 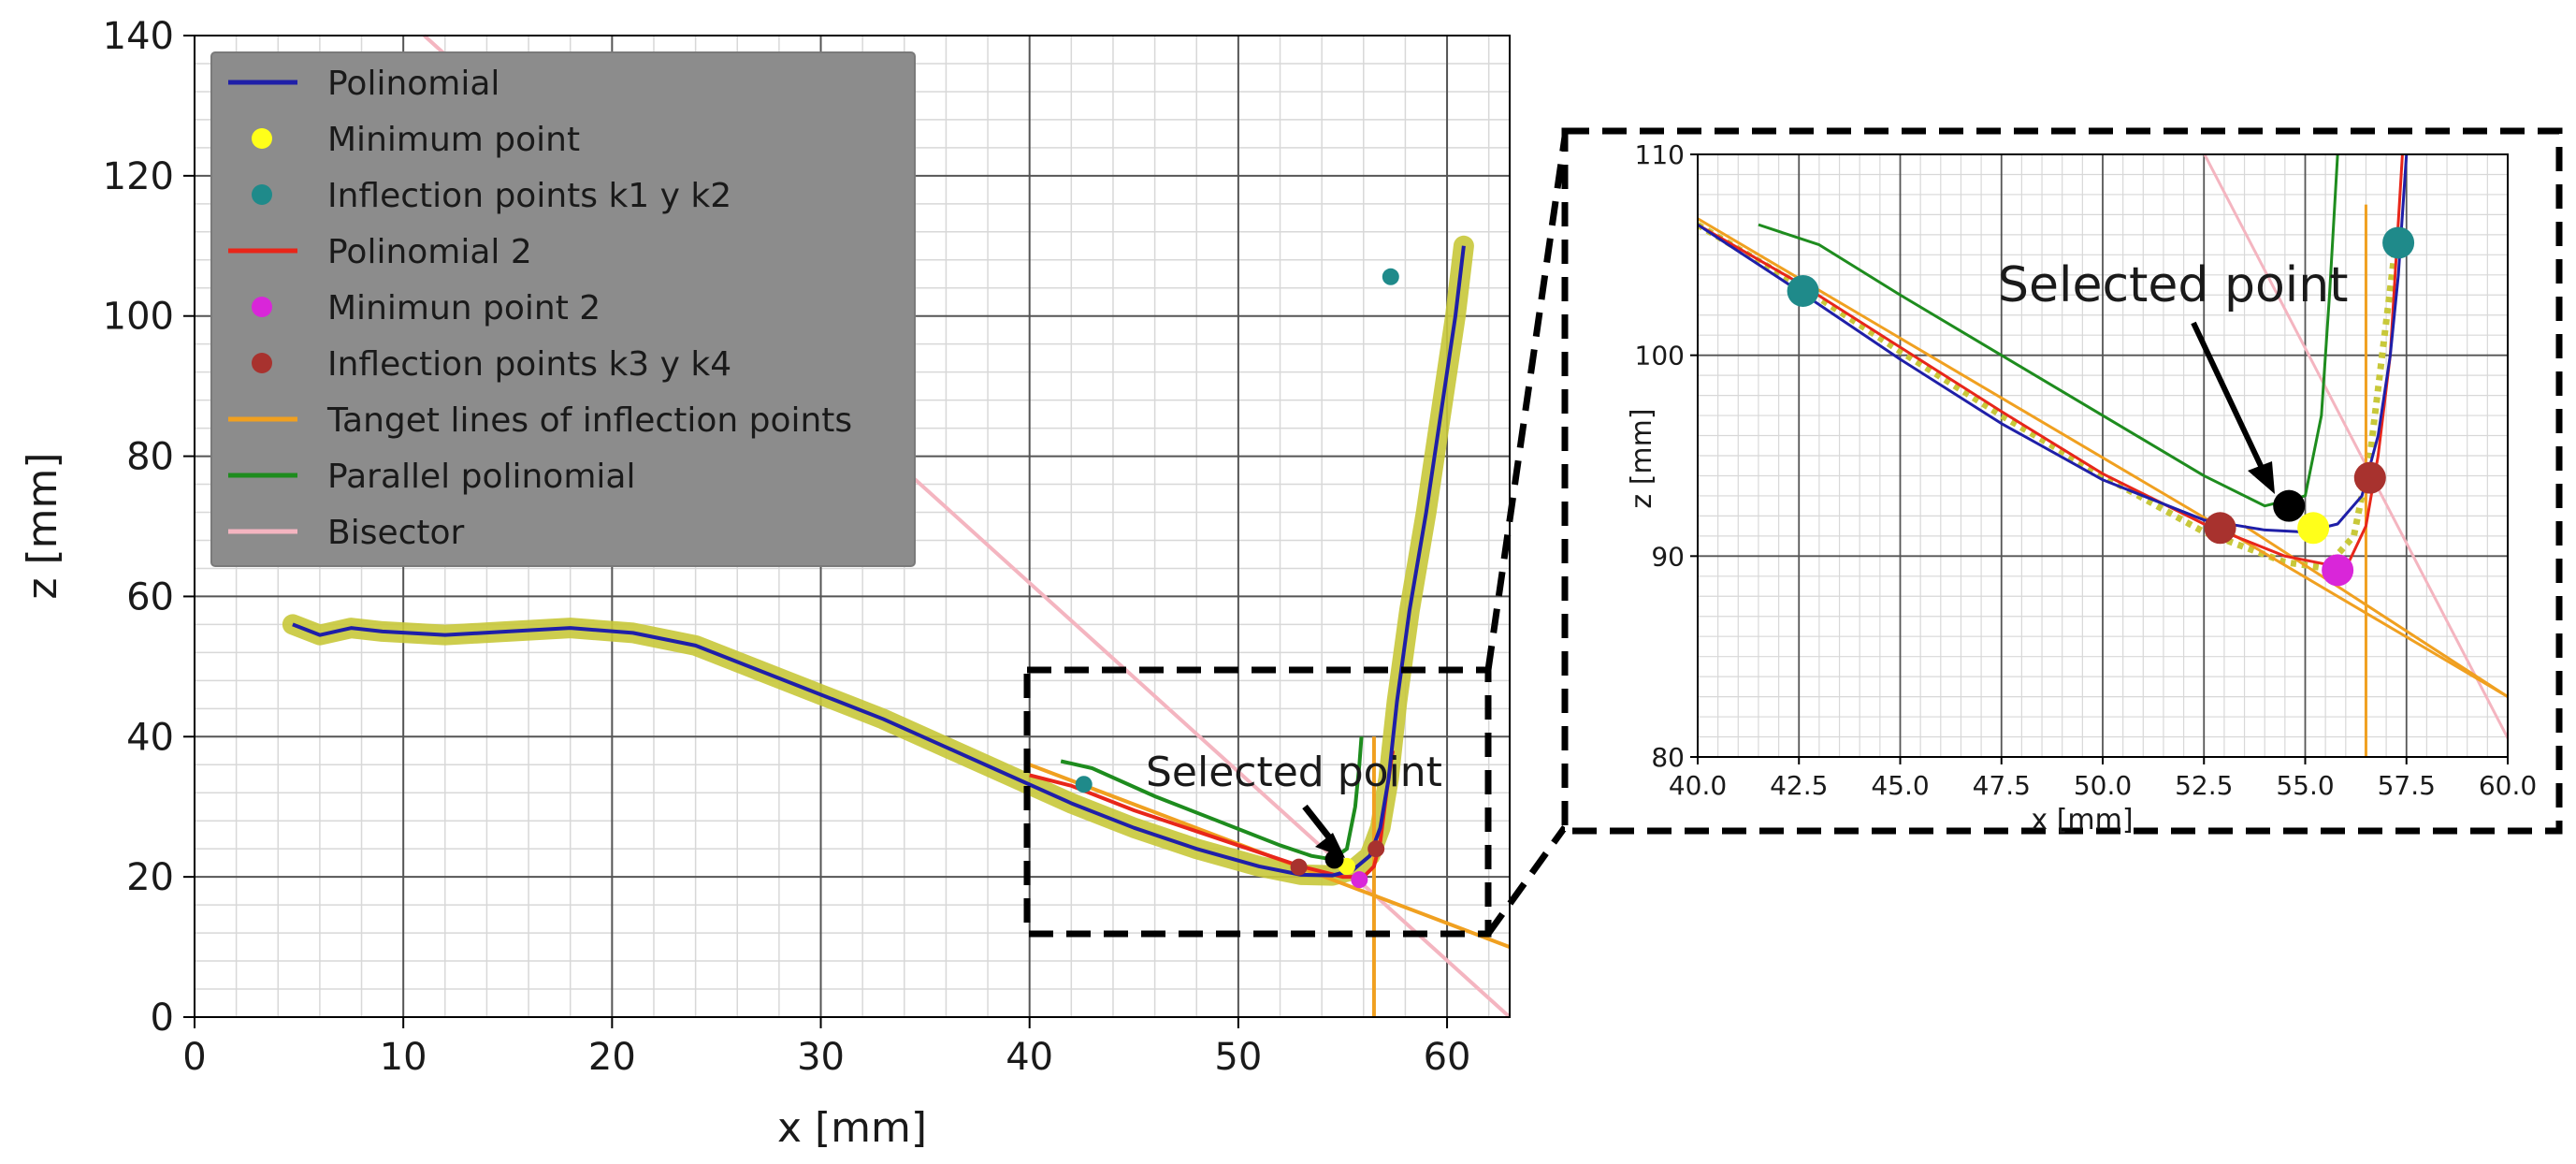 I want to click on x-tick-label: 60, so click(x=1447, y=1057).